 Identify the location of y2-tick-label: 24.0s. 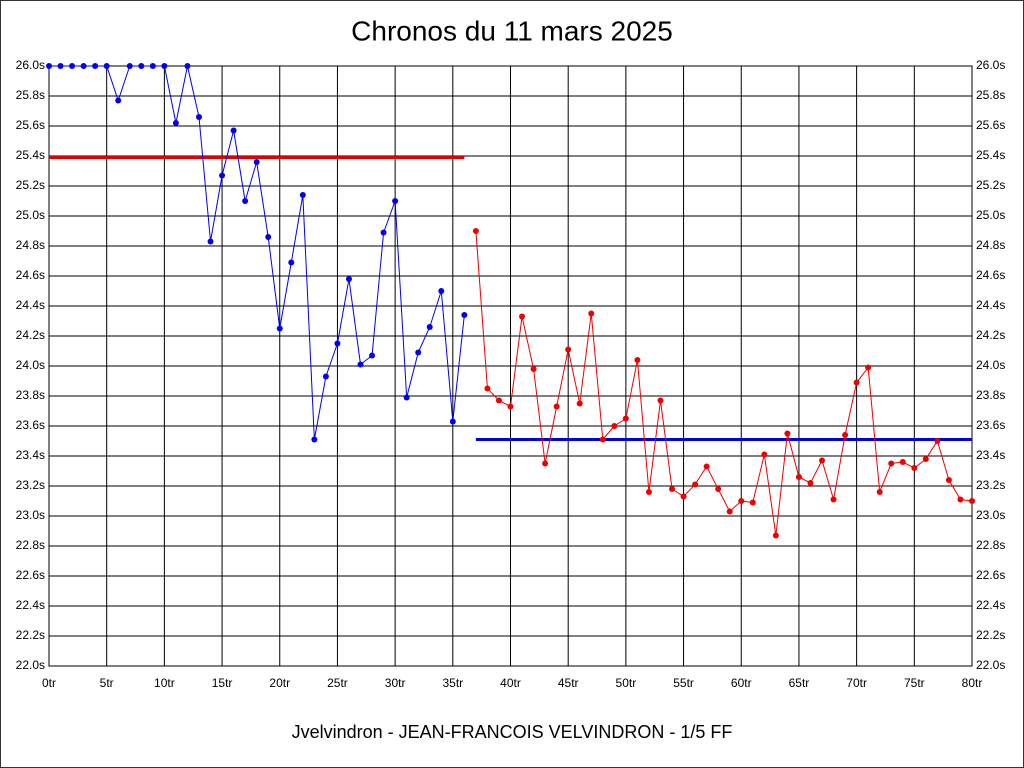
(990, 365).